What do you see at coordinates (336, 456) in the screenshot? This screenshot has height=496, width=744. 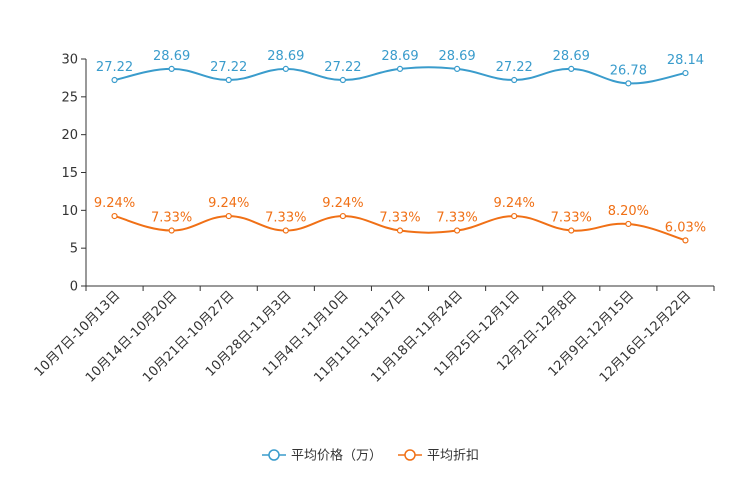 I see `legend-label: 平均价格（万）` at bounding box center [336, 456].